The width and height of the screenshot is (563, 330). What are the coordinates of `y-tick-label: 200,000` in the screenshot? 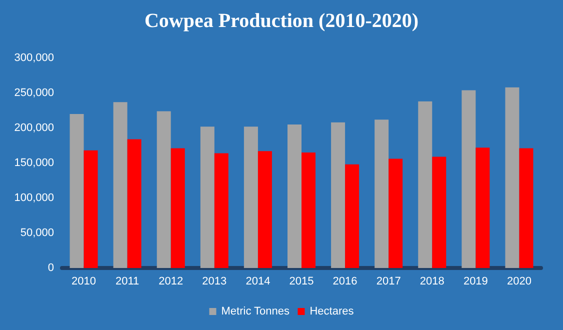 It's located at (34, 128).